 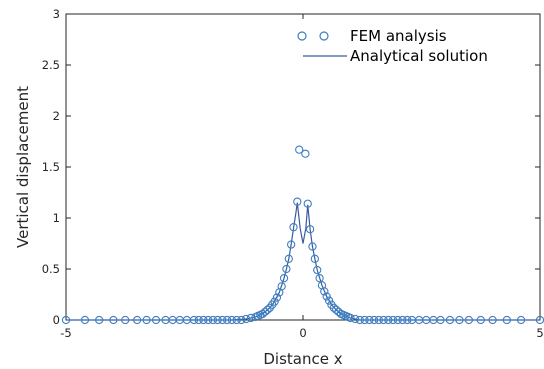 What do you see at coordinates (56, 320) in the screenshot?
I see `y-tick-label: 0` at bounding box center [56, 320].